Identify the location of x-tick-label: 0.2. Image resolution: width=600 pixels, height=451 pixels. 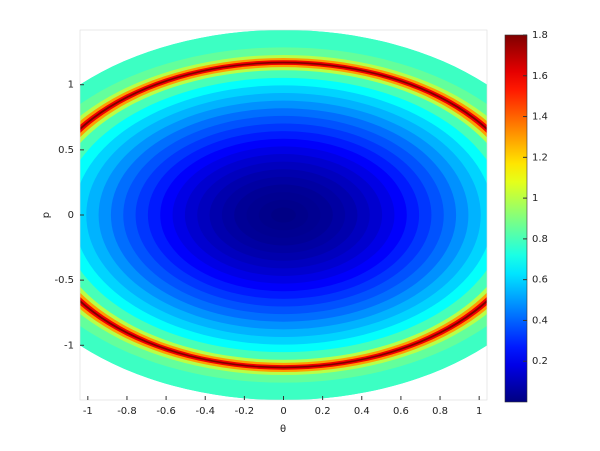
(323, 411).